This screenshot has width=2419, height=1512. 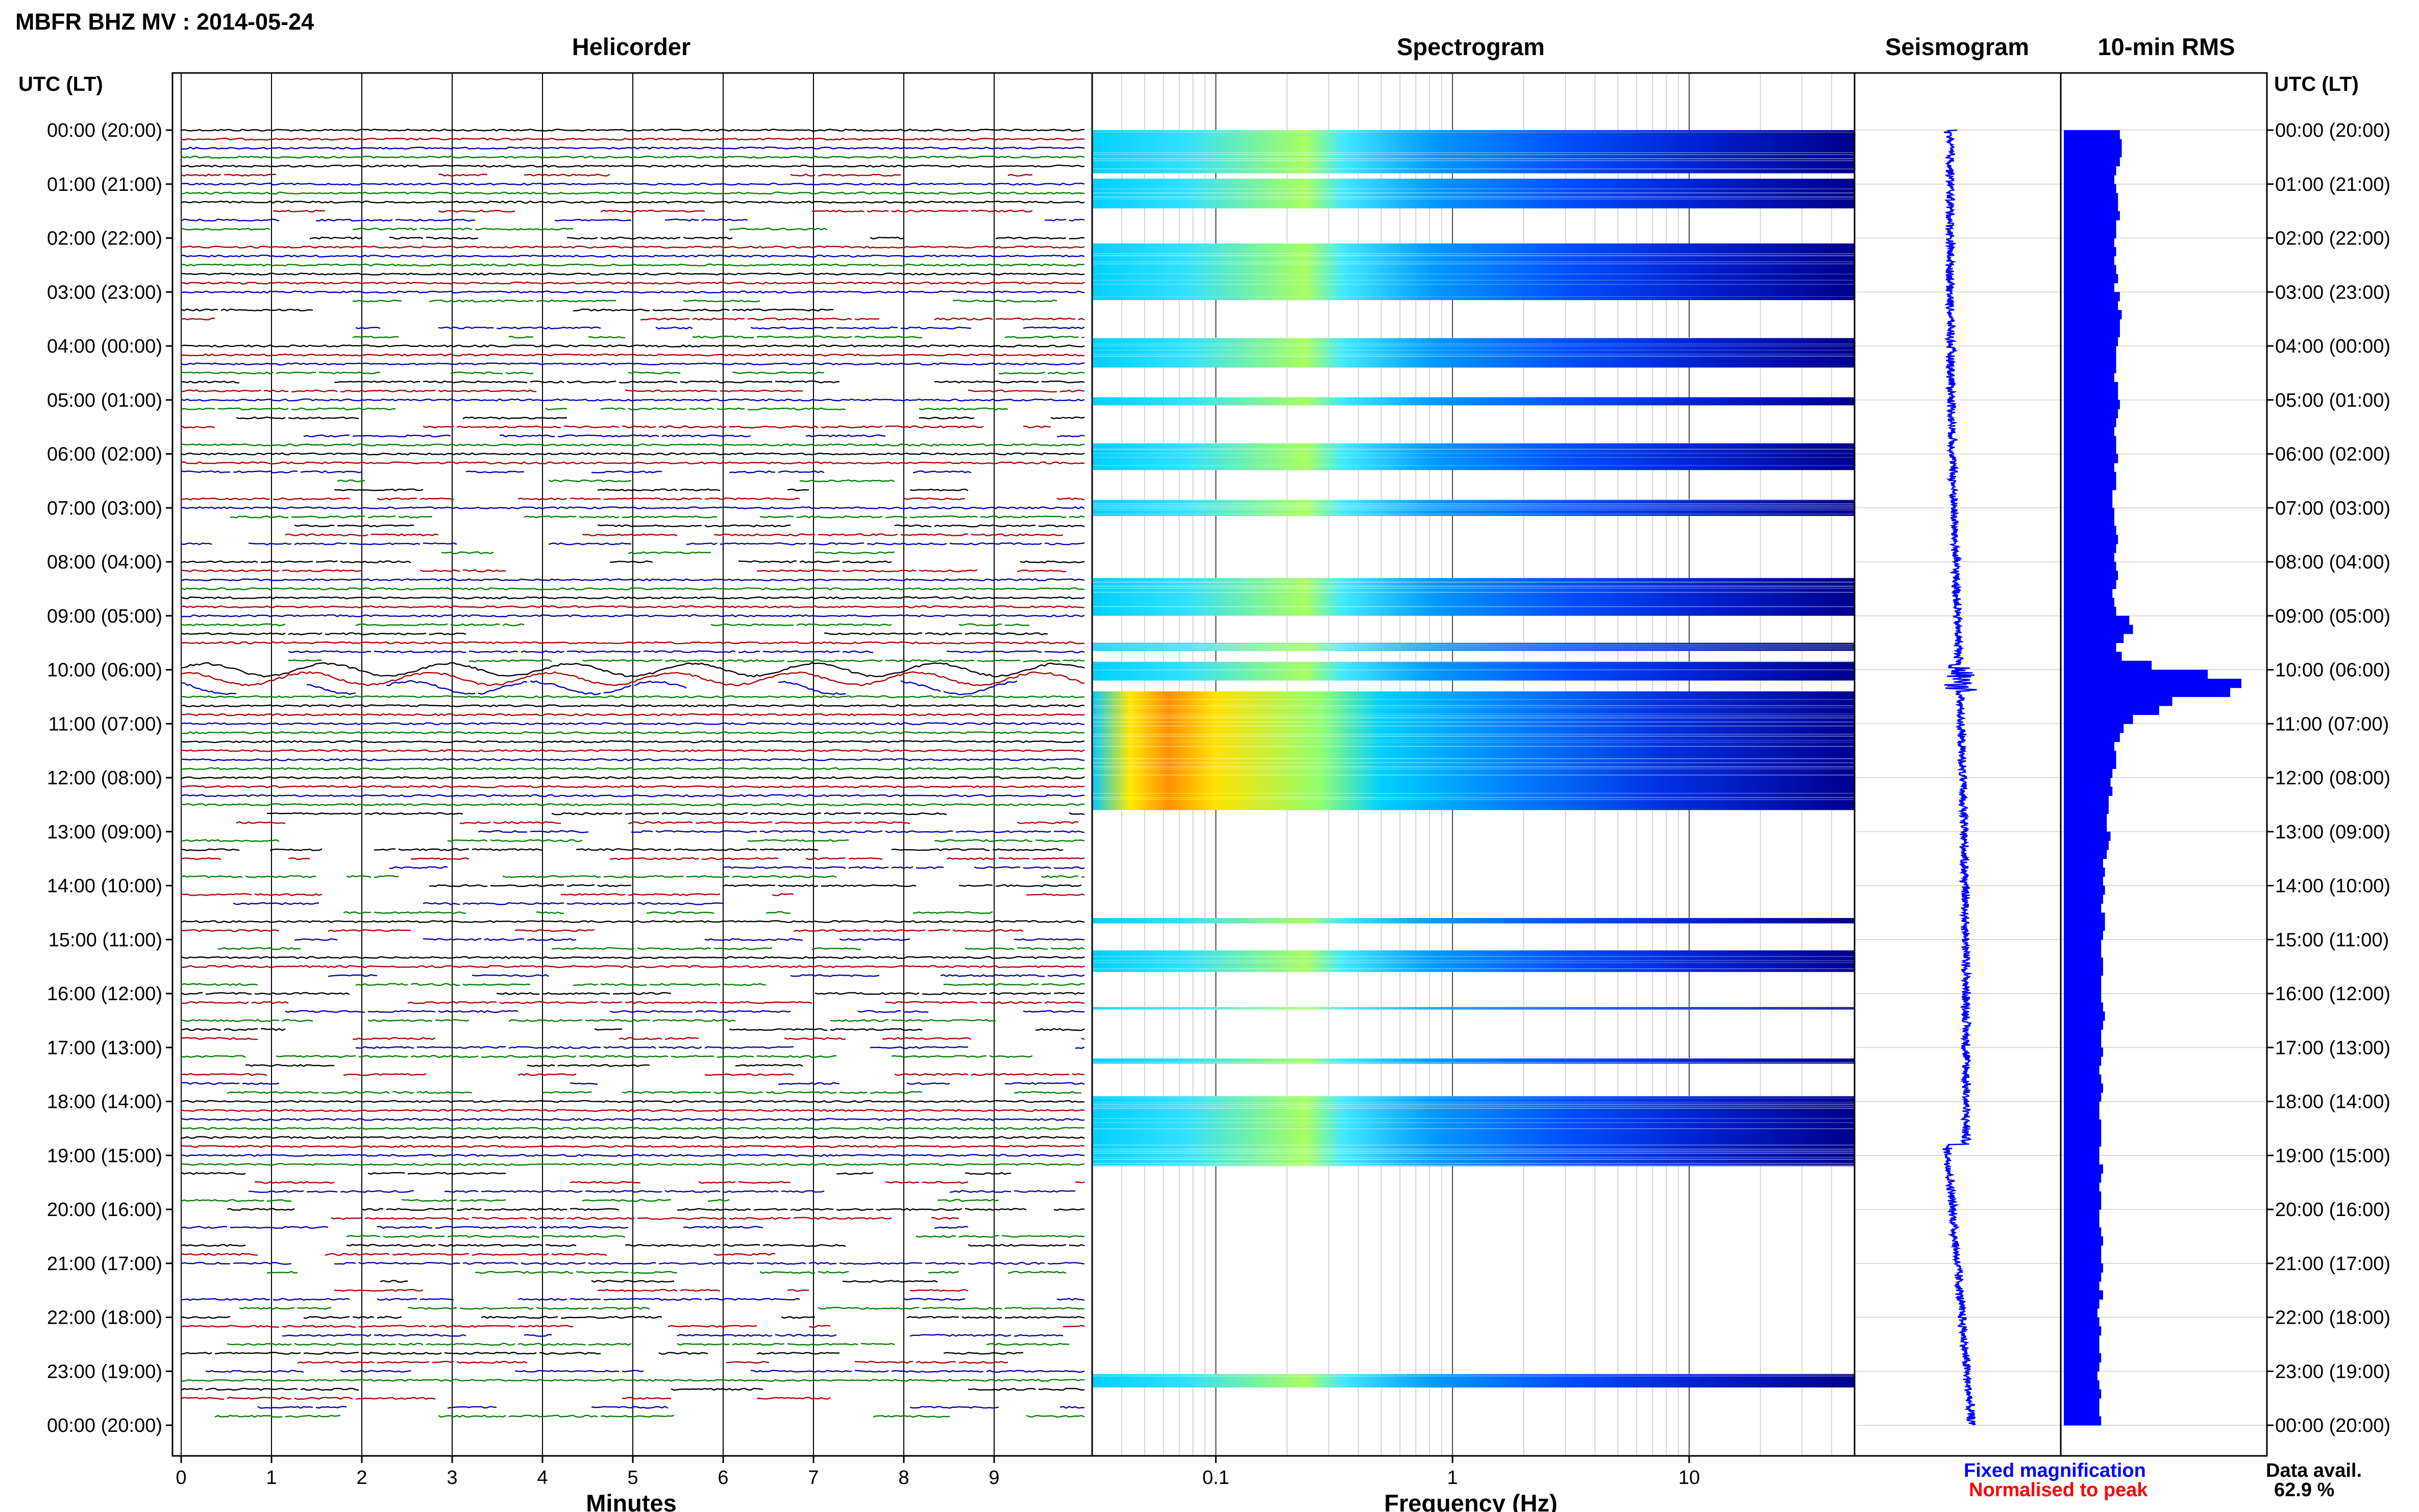 What do you see at coordinates (104, 130) in the screenshot?
I see `left-time-tick-label: 00:00 (20:00)` at bounding box center [104, 130].